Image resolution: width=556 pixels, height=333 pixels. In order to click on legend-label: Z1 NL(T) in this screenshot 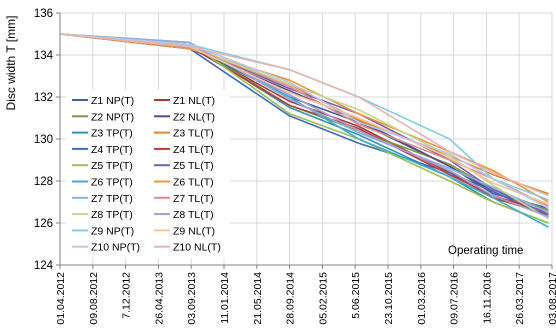, I will do `click(194, 101)`.